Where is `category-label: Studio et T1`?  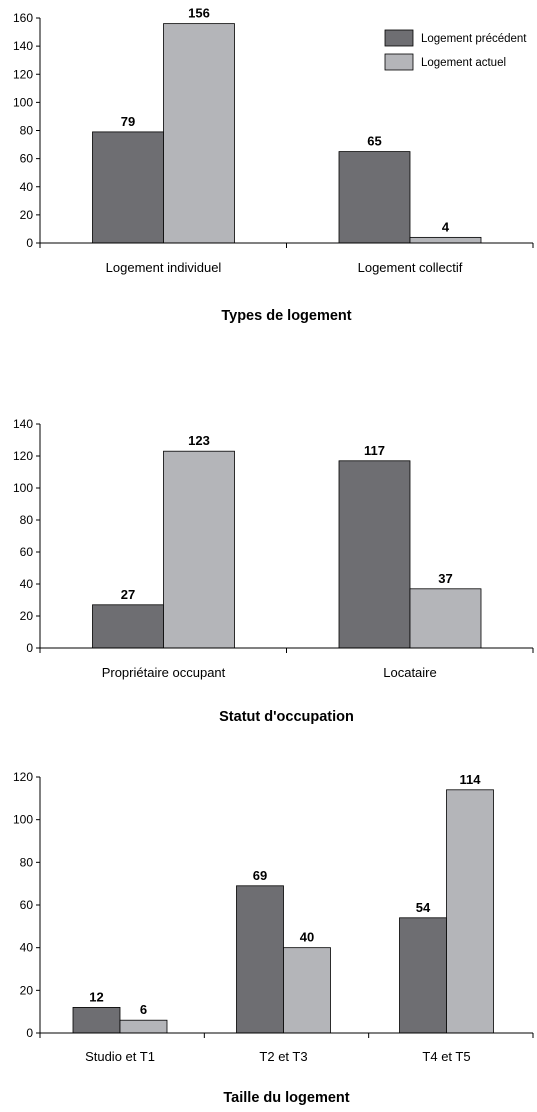 category-label: Studio et T1 is located at coordinates (120, 1056).